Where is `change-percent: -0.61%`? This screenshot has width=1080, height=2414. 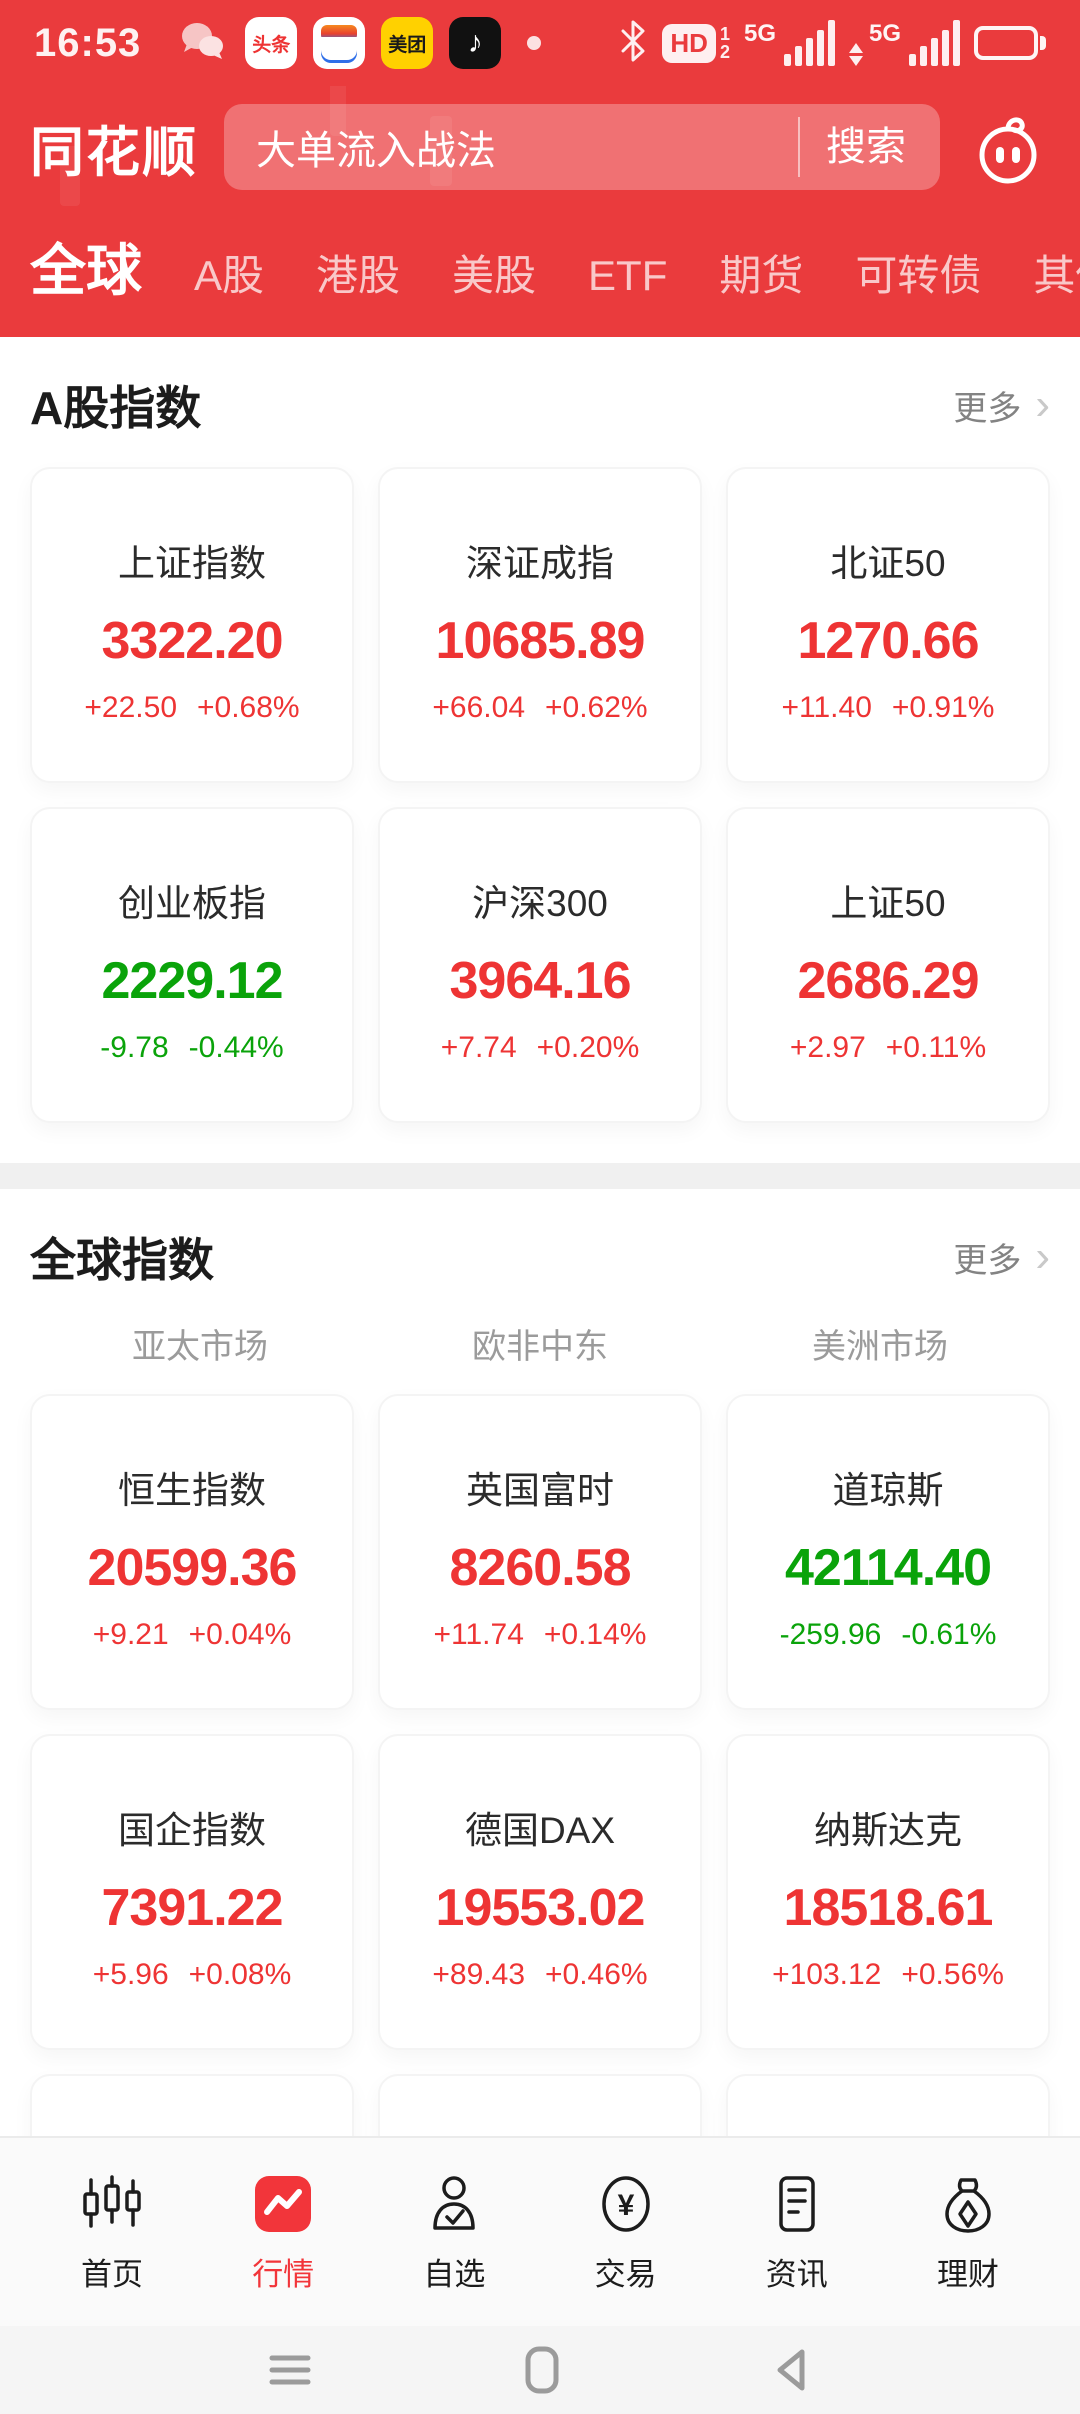 change-percent: -0.61% is located at coordinates (949, 1634).